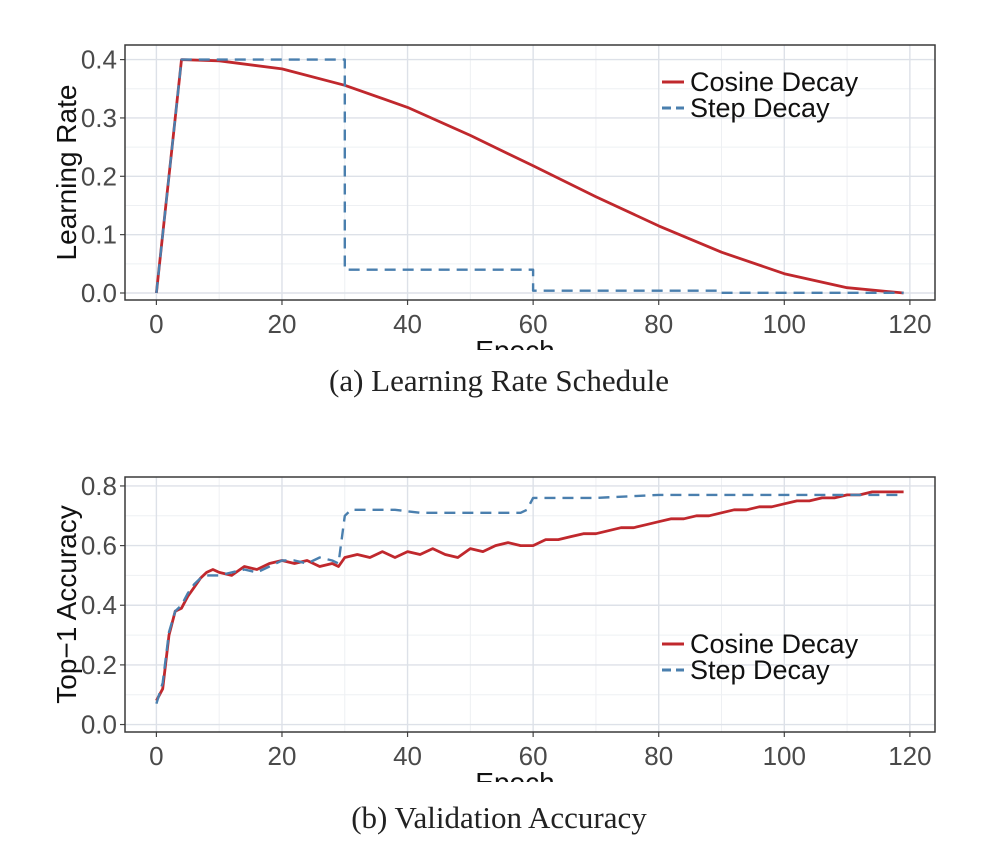  What do you see at coordinates (499, 817) in the screenshot?
I see `caption-validation-accuracy: (b) Validation Accuracy` at bounding box center [499, 817].